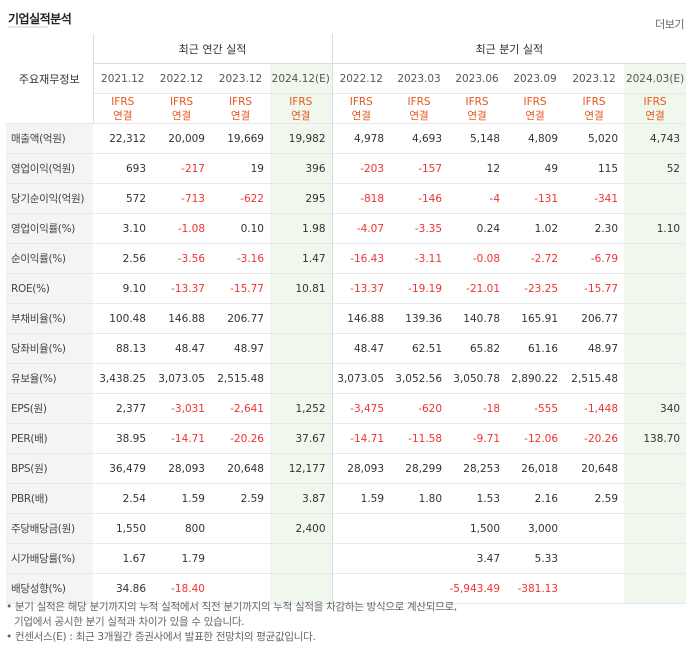 The image size is (694, 648). Describe the element at coordinates (49, 498) in the screenshot. I see `row-label: PBR(배)` at that location.